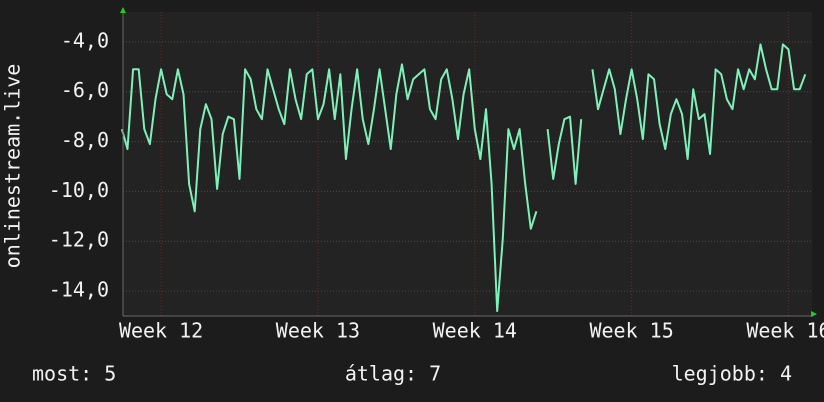 Image resolution: width=824 pixels, height=402 pixels. What do you see at coordinates (79, 240) in the screenshot?
I see `y-tick-label: -12,0` at bounding box center [79, 240].